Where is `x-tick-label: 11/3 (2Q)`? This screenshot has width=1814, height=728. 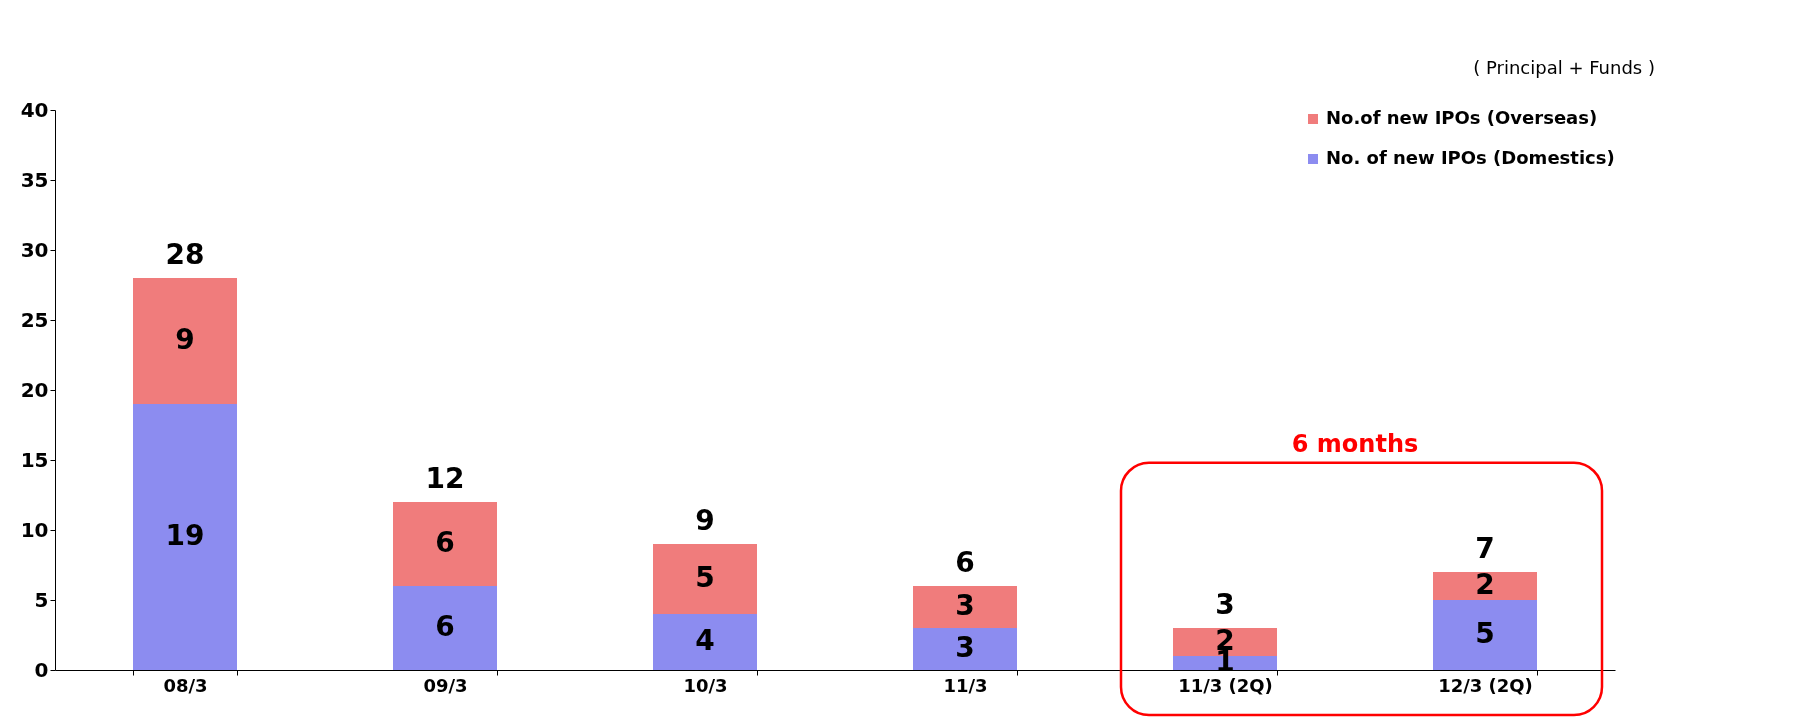 x-tick-label: 11/3 (2Q) is located at coordinates (1225, 685).